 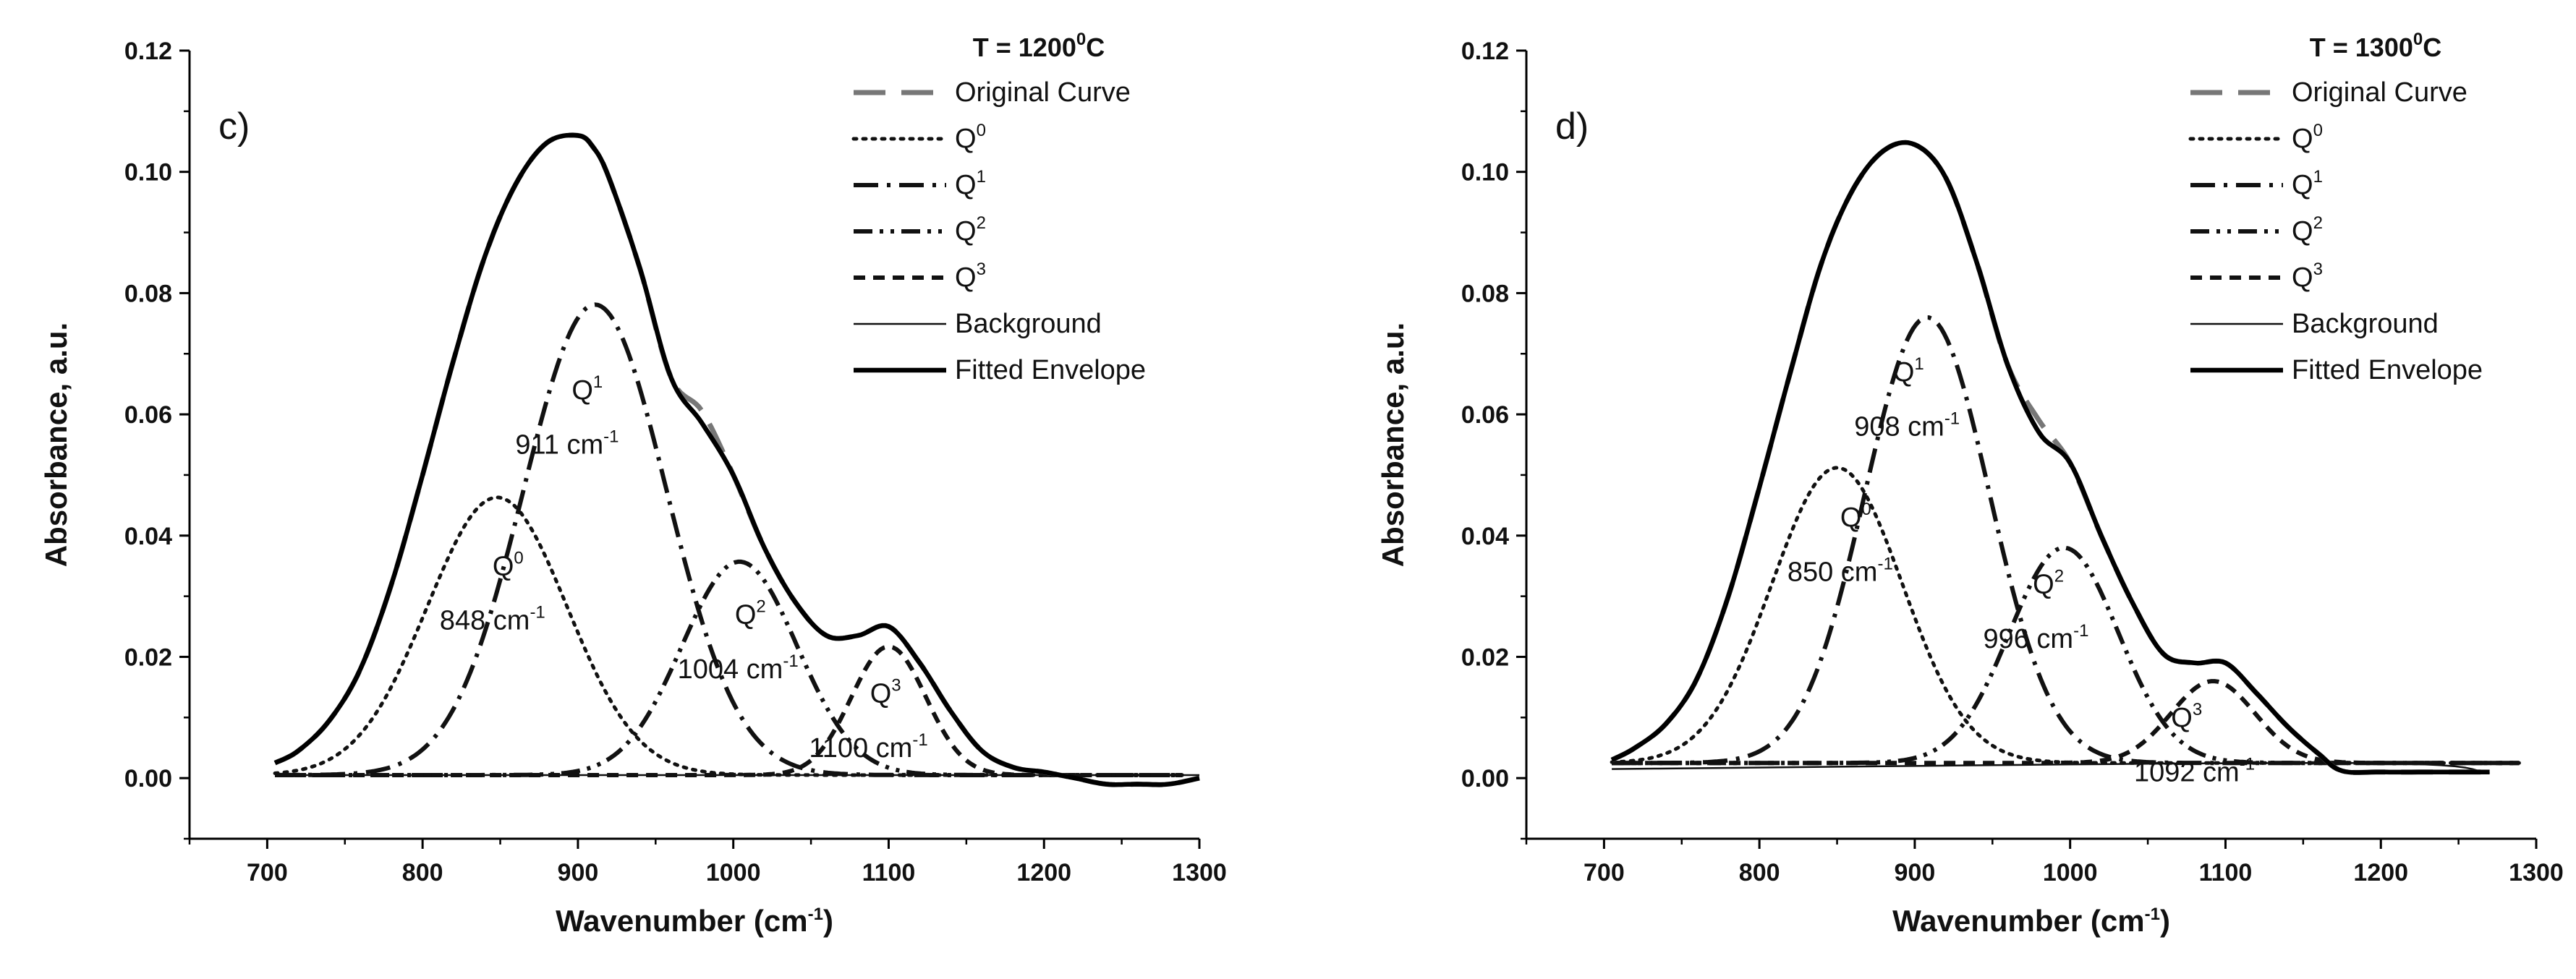 What do you see at coordinates (2318, 130) in the screenshot?
I see `legend-item-label-sup: 0` at bounding box center [2318, 130].